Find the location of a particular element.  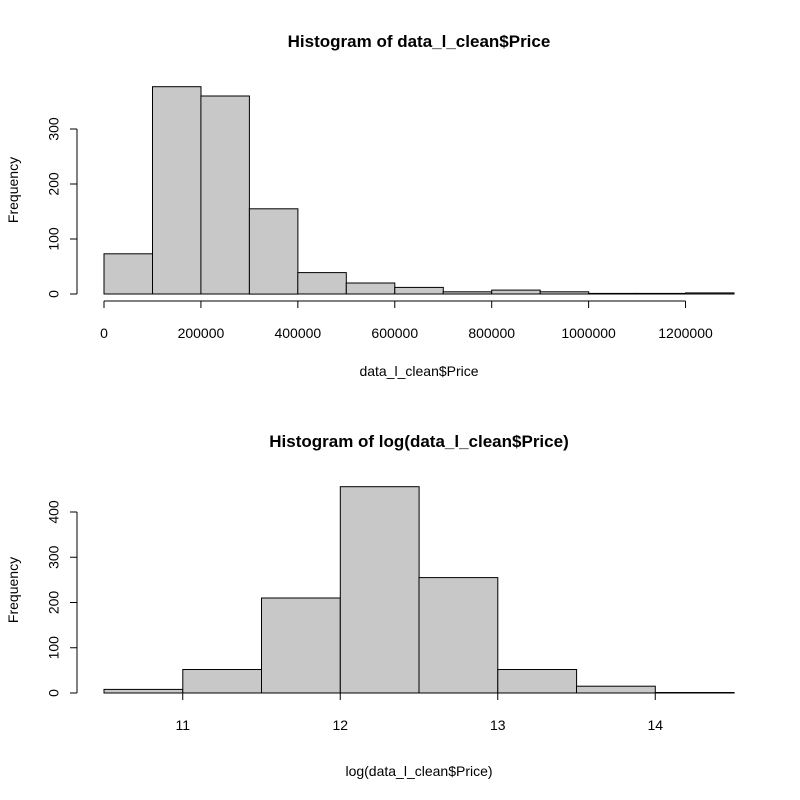

x-axis-label: log(data_l_clean$Price) is located at coordinates (418, 771).